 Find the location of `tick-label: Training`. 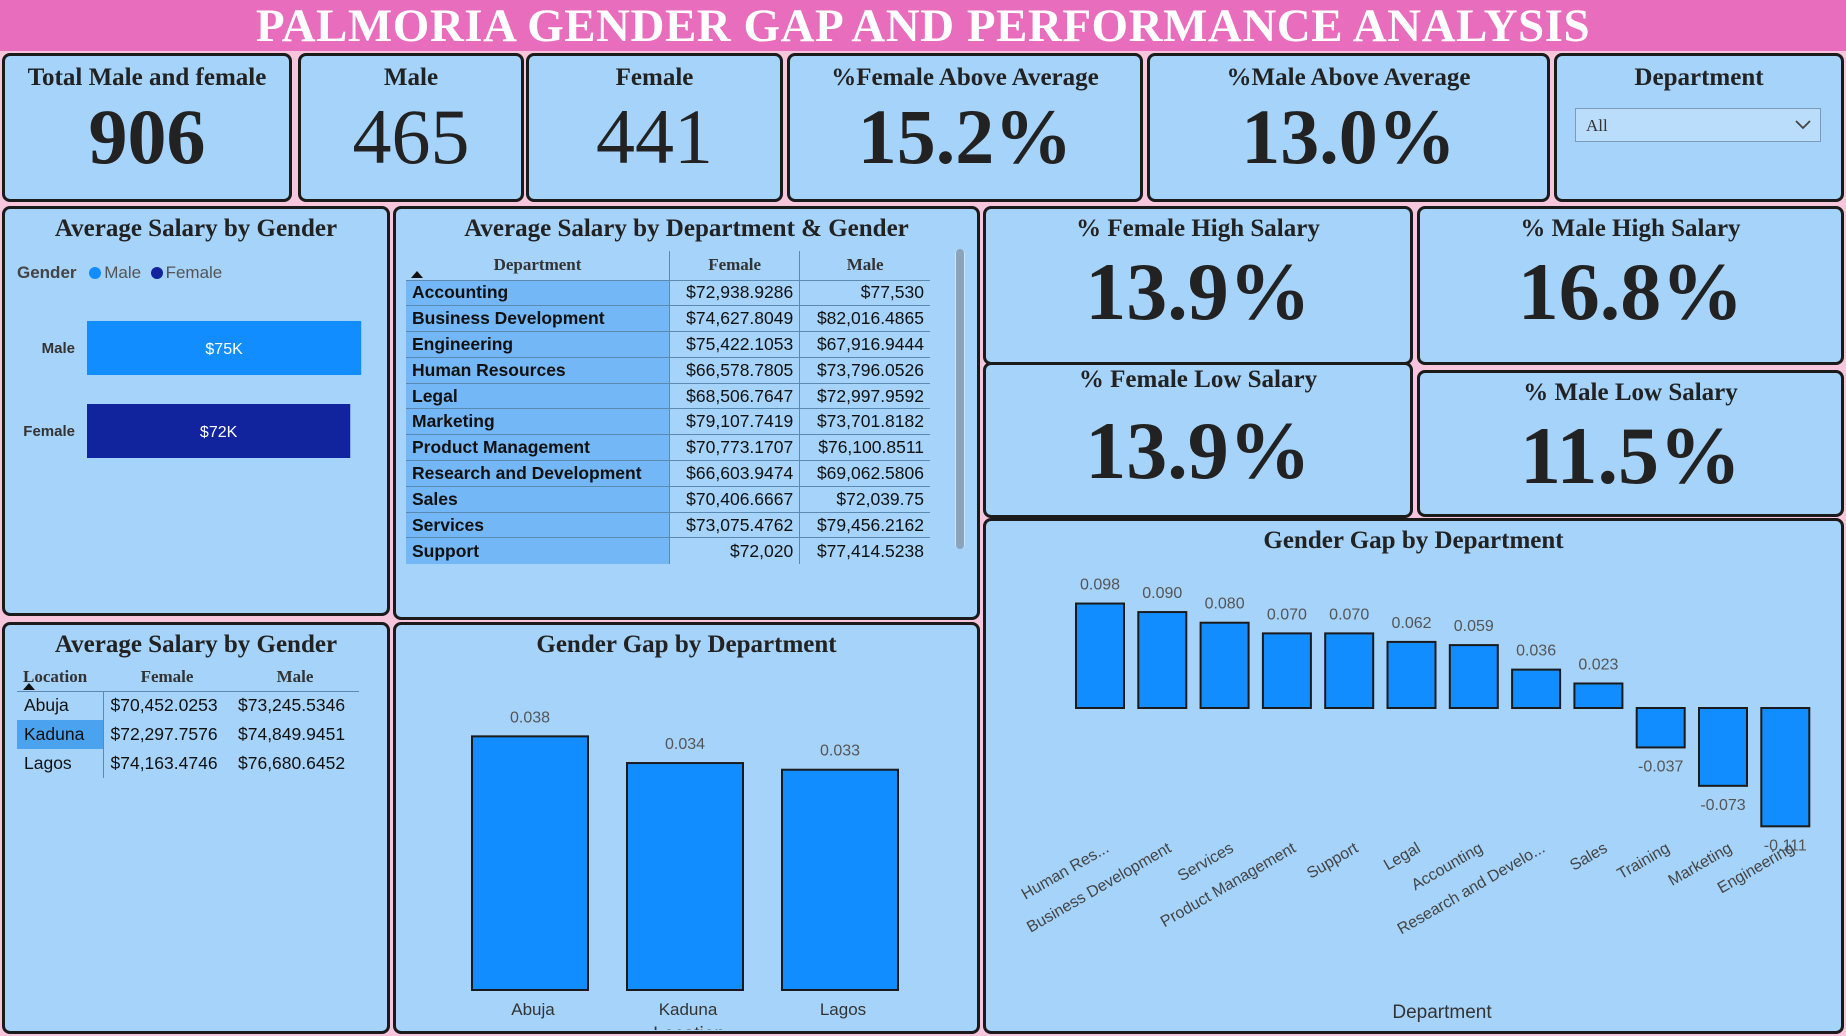

tick-label: Training is located at coordinates (1644, 861).